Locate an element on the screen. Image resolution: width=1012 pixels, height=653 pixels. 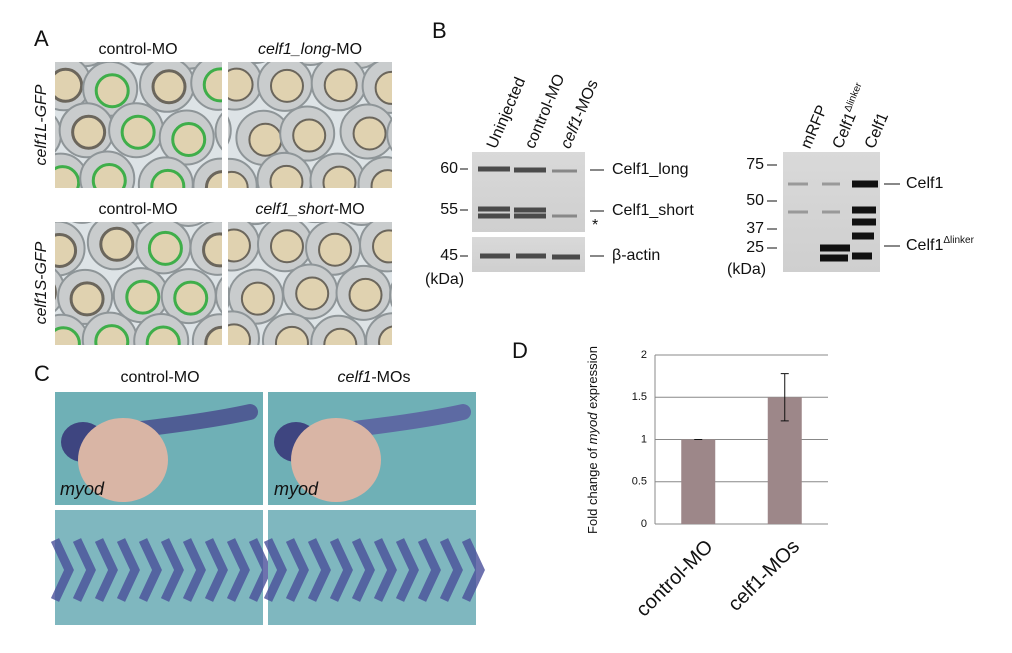
x-tick-label: control-MO is located at coordinates (674, 578).